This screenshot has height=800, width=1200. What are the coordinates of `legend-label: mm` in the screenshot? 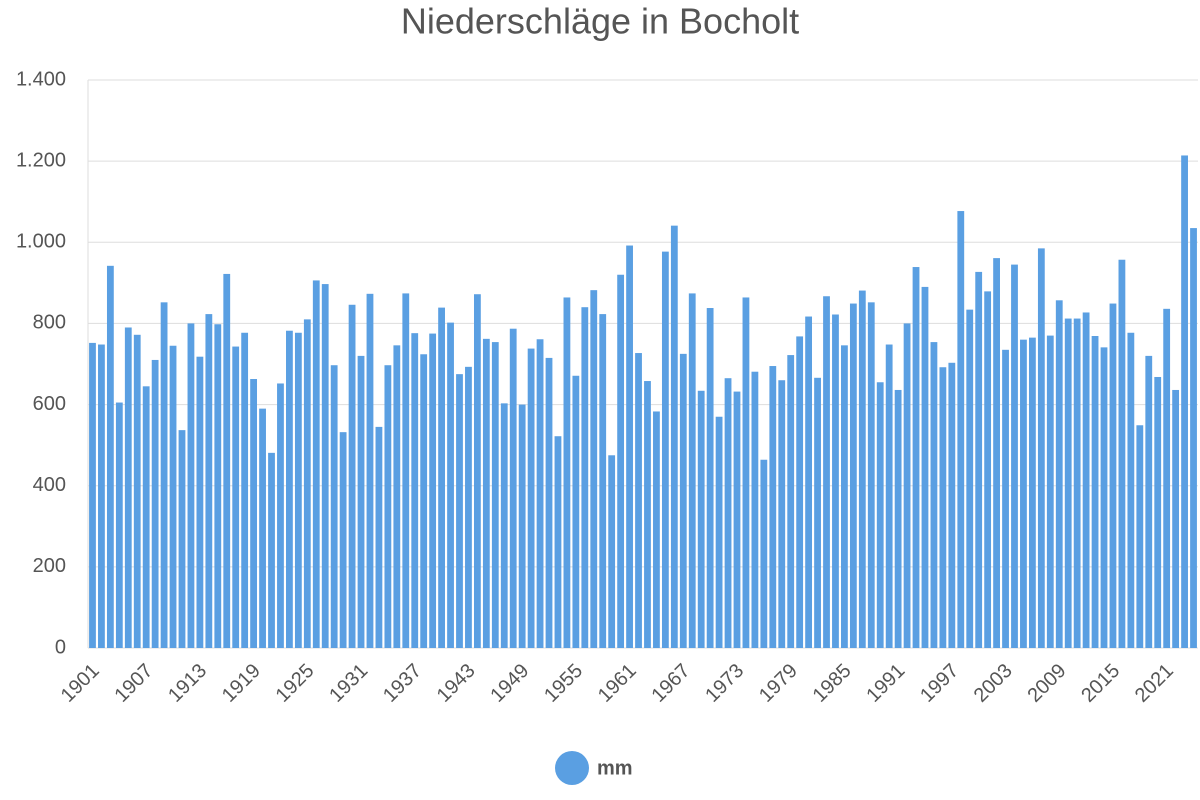 It's located at (615, 768).